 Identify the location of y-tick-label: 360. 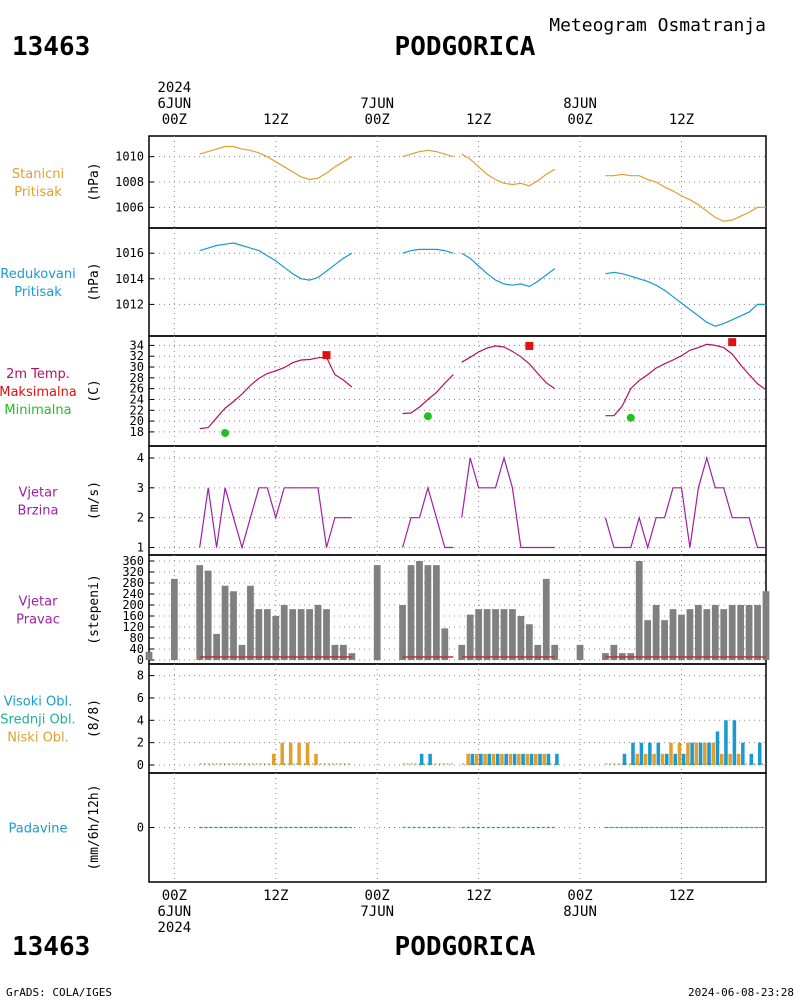
(133, 561).